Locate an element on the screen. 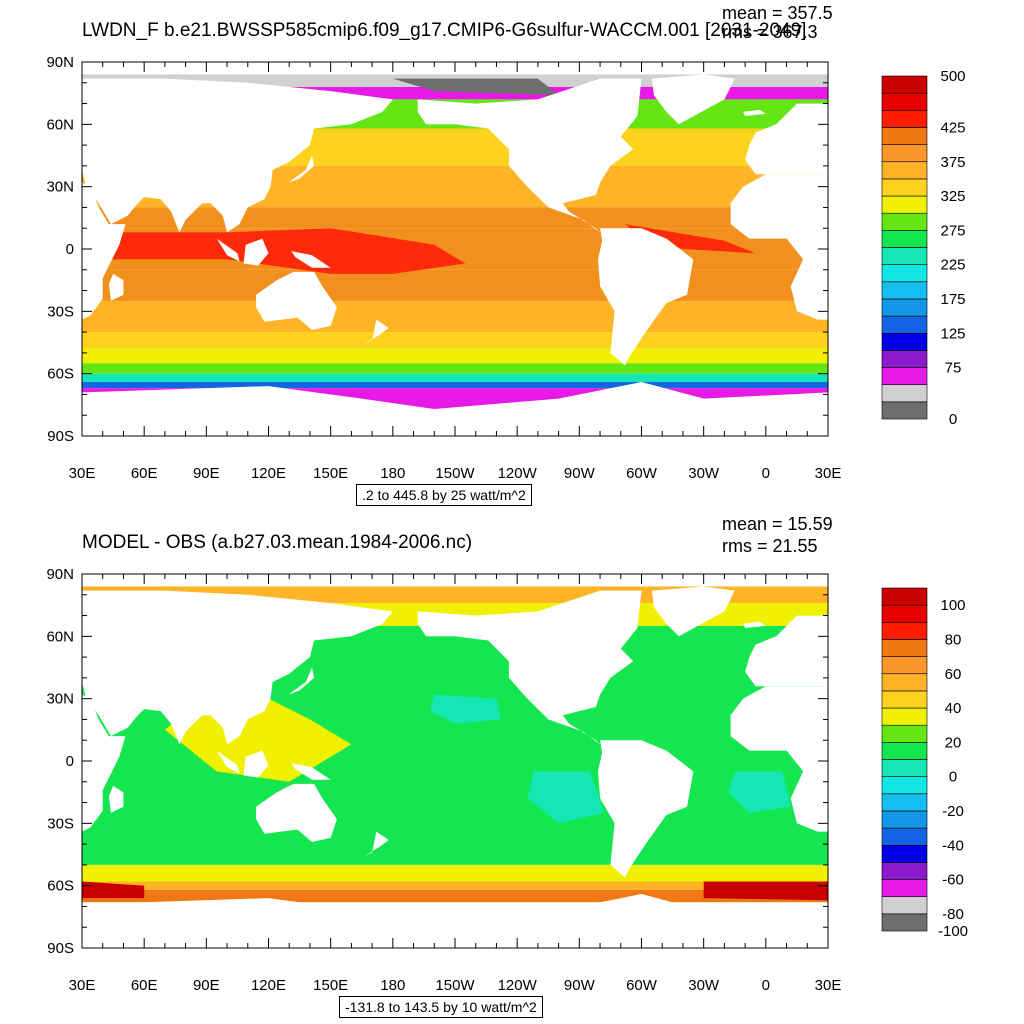 This screenshot has height=1024, width=1024. arctic-dark-patch is located at coordinates (475, 87).